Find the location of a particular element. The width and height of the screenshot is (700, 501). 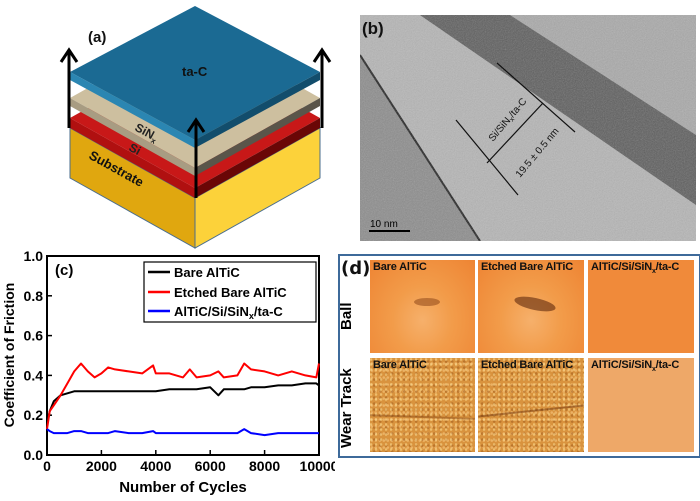

si-layer-right is located at coordinates (257, 158).